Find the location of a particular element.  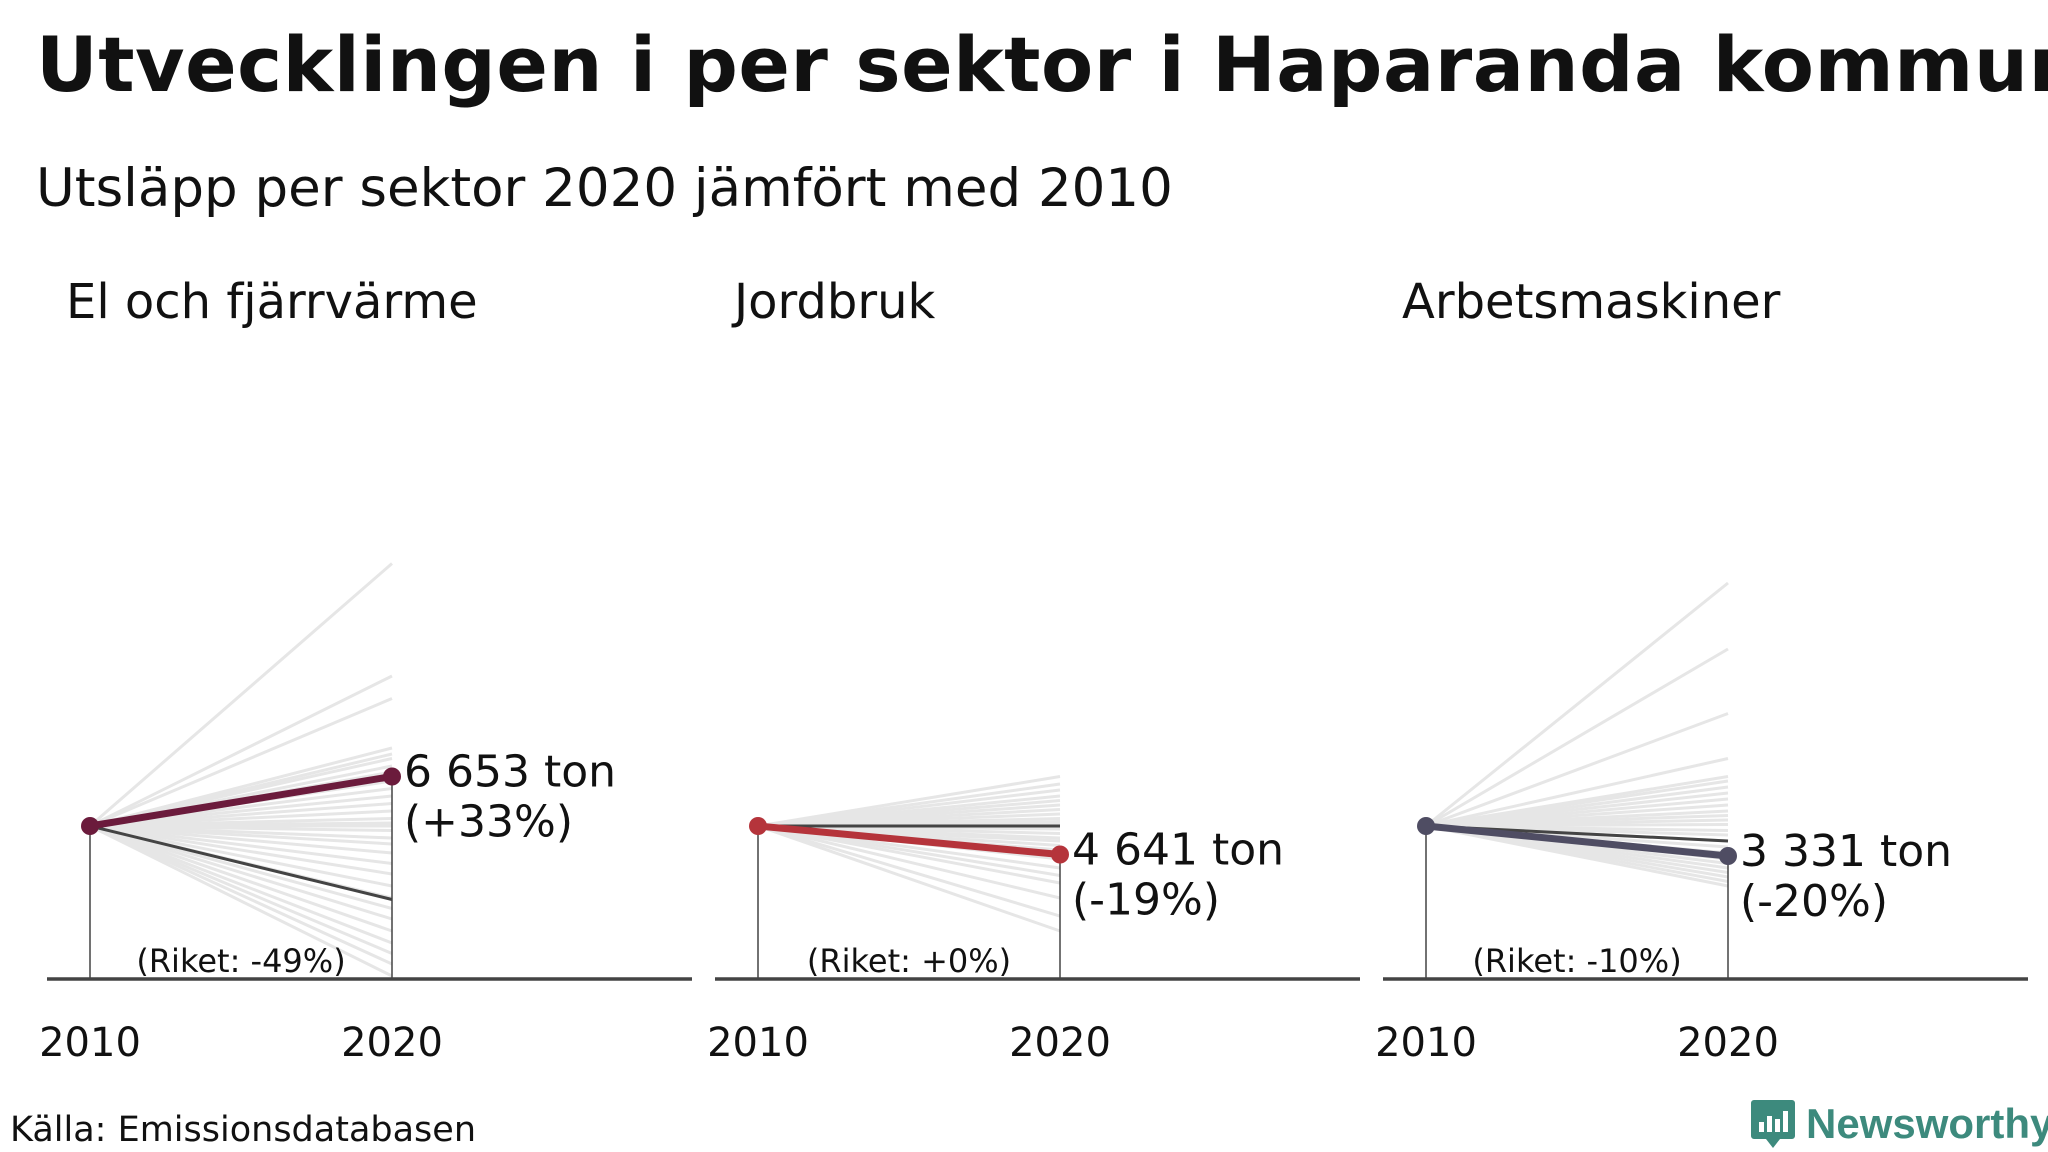

national-label: (Riket: -49%) is located at coordinates (240, 961).